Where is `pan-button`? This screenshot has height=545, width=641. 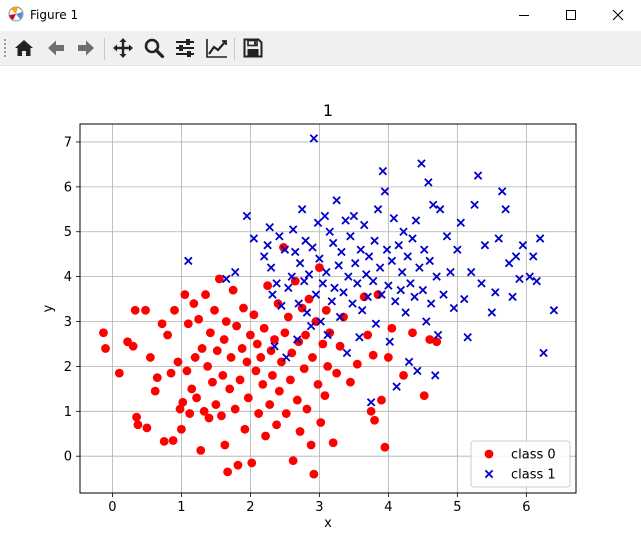 pan-button is located at coordinates (123, 48).